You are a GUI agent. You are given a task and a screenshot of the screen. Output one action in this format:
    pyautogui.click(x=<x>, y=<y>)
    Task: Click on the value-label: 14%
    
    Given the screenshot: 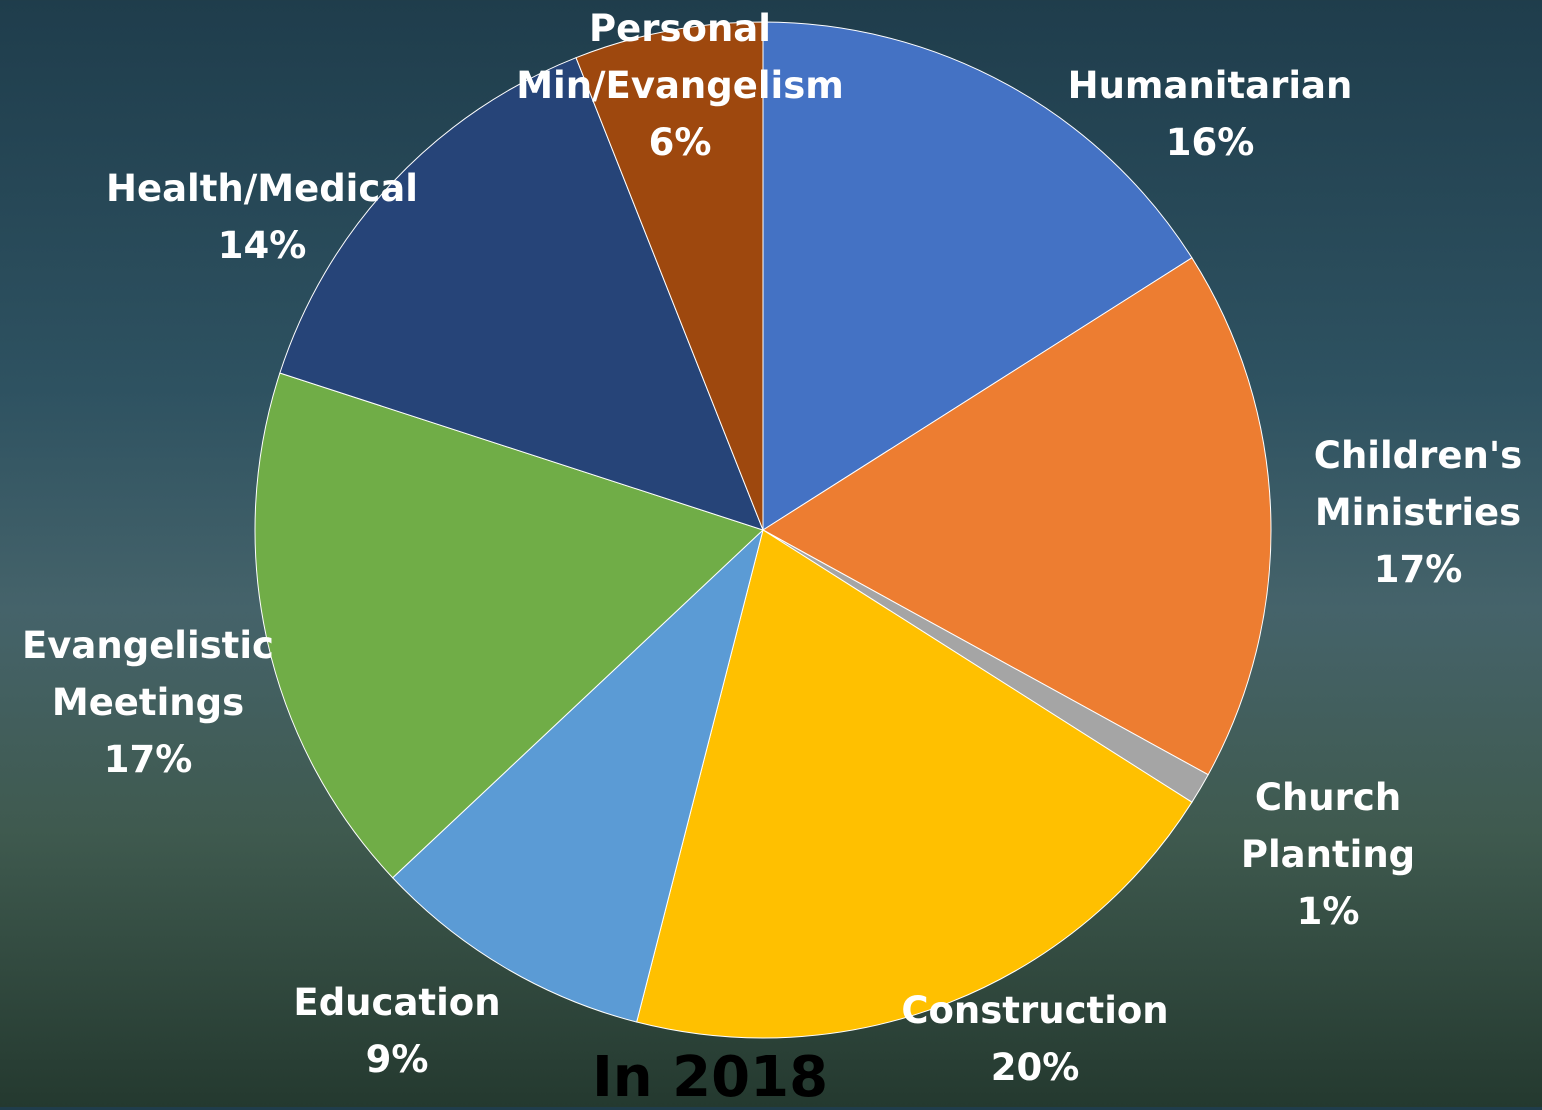 What is the action you would take?
    pyautogui.click(x=262, y=245)
    